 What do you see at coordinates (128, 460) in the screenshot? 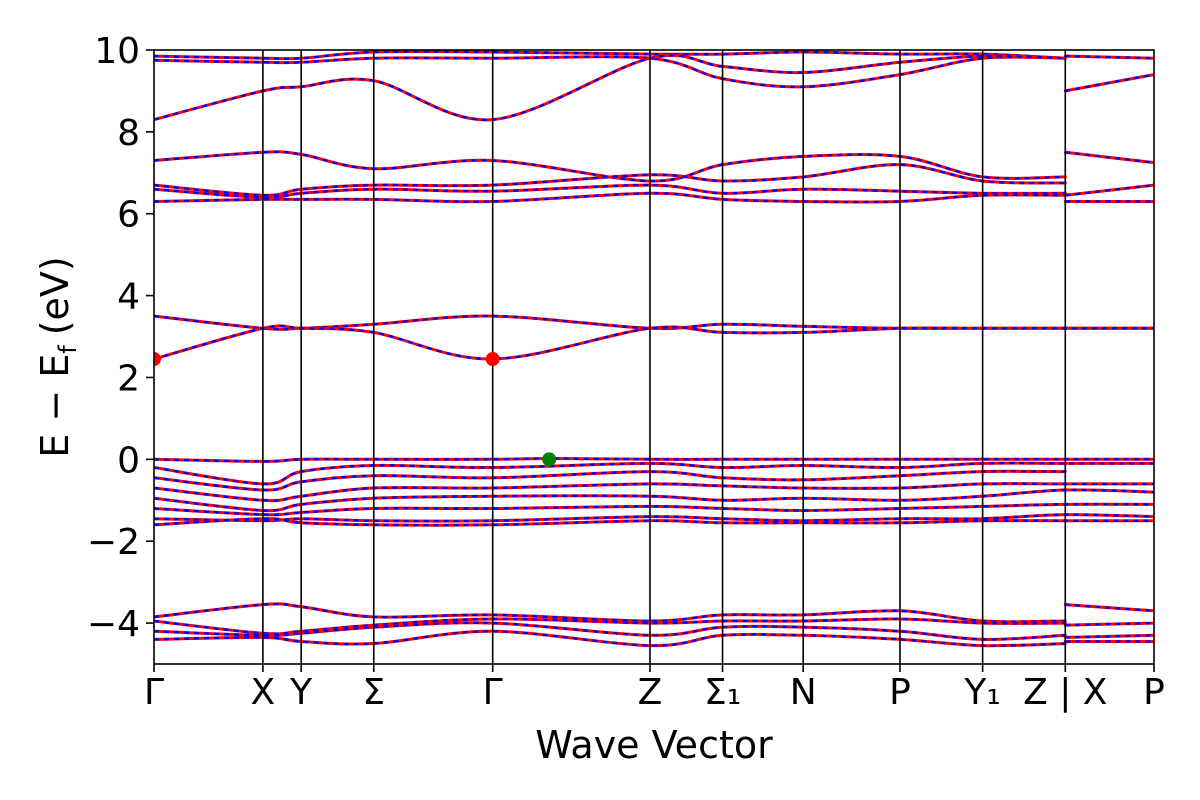
I see `y-tick-label: 0` at bounding box center [128, 460].